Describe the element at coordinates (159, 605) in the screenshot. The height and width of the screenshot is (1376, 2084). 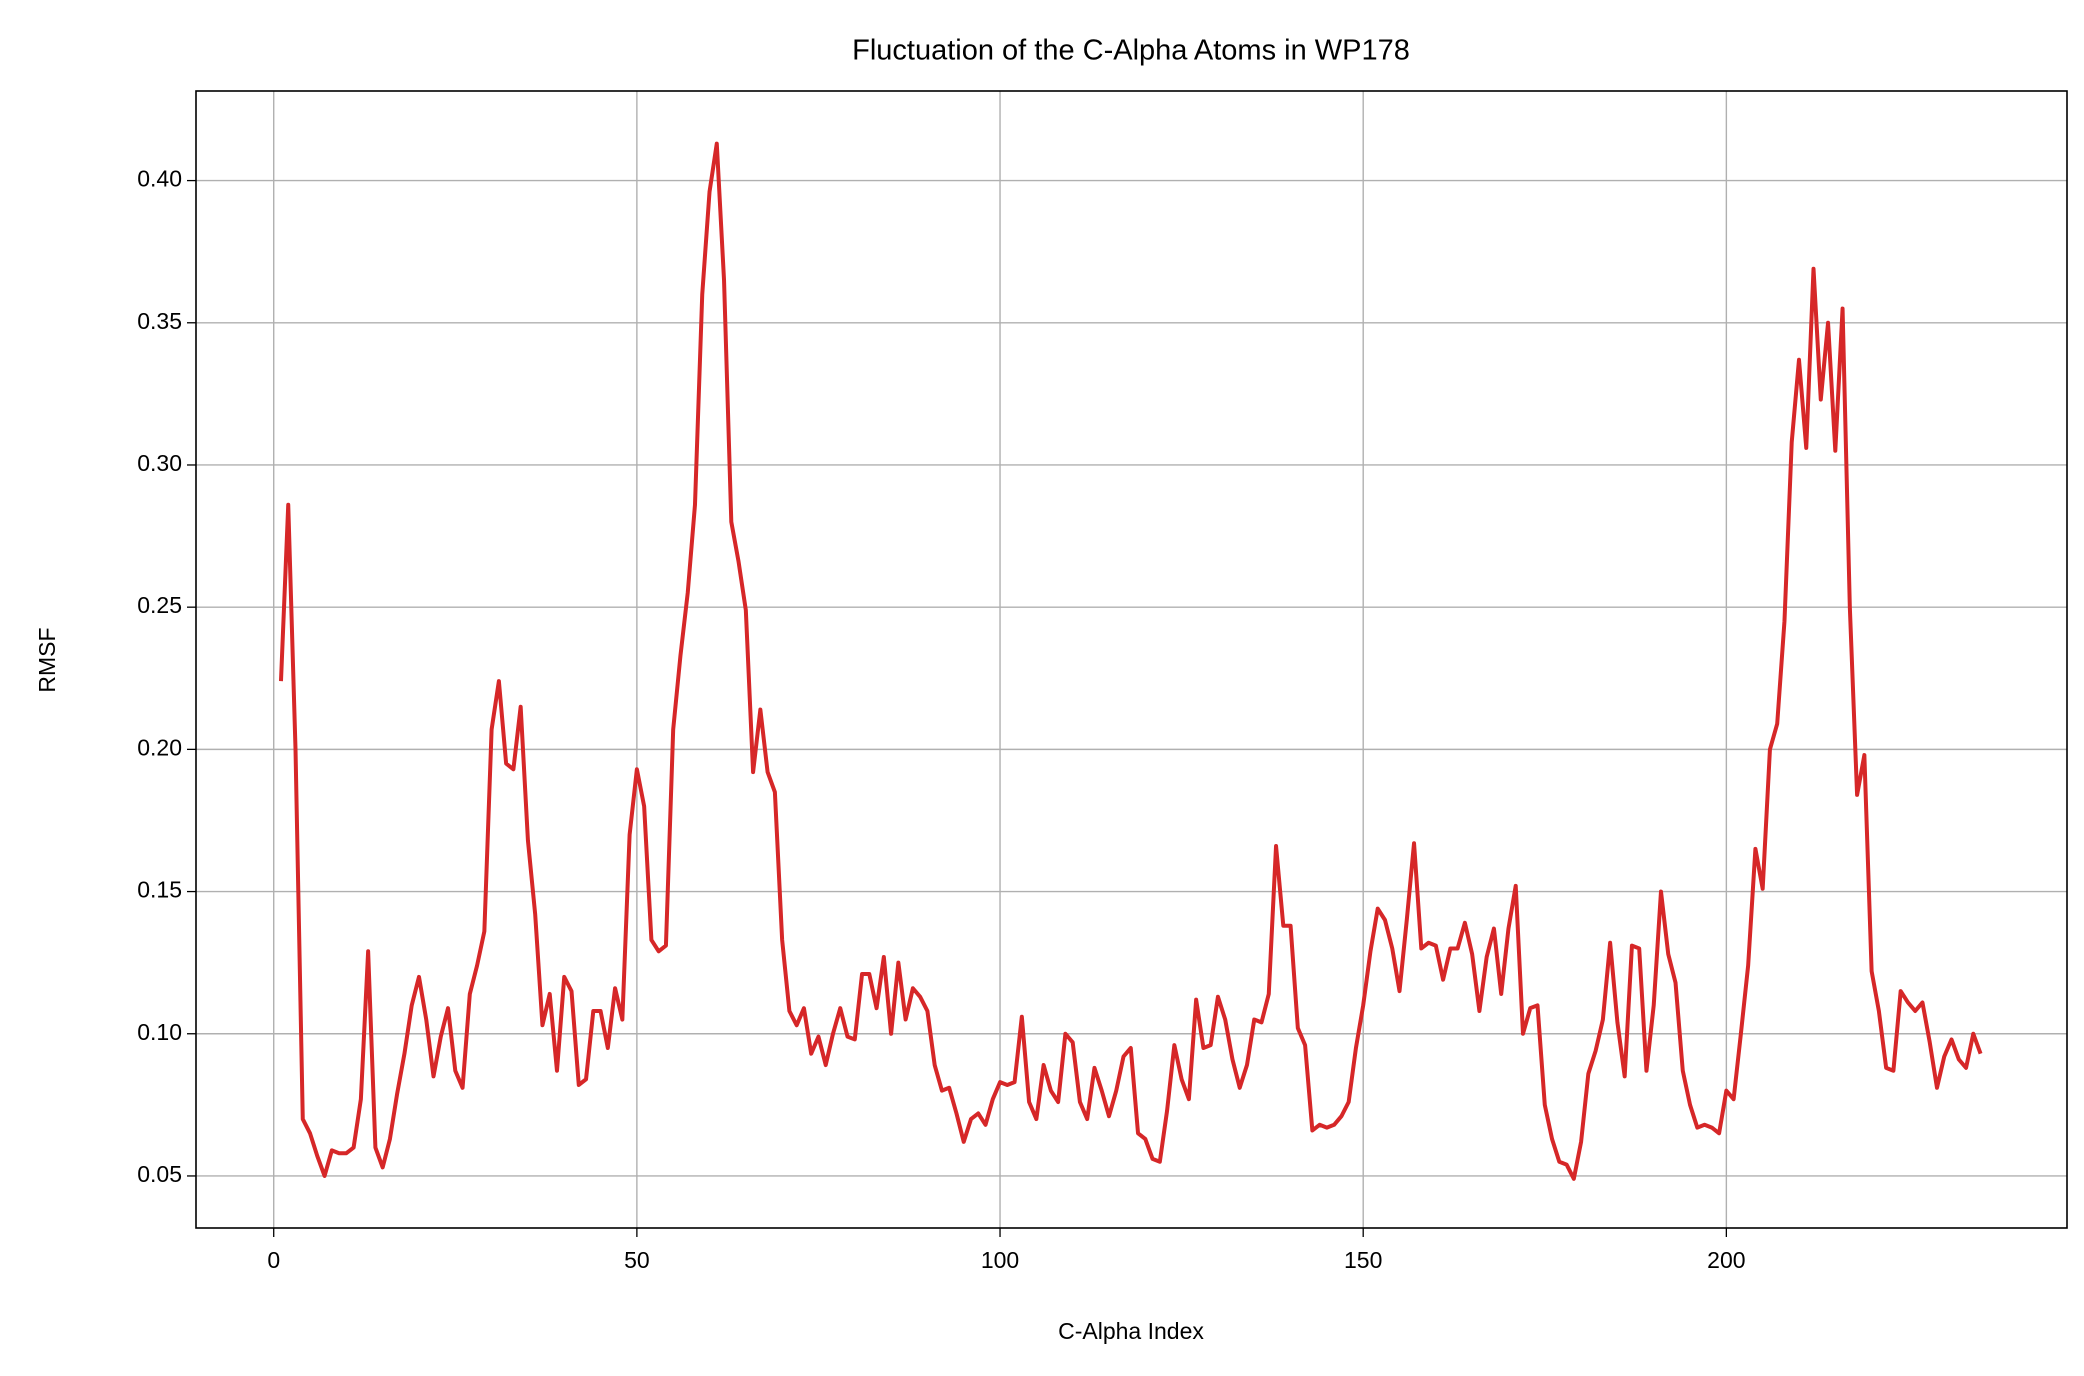
I see `y-tick-label: 0.25` at that location.